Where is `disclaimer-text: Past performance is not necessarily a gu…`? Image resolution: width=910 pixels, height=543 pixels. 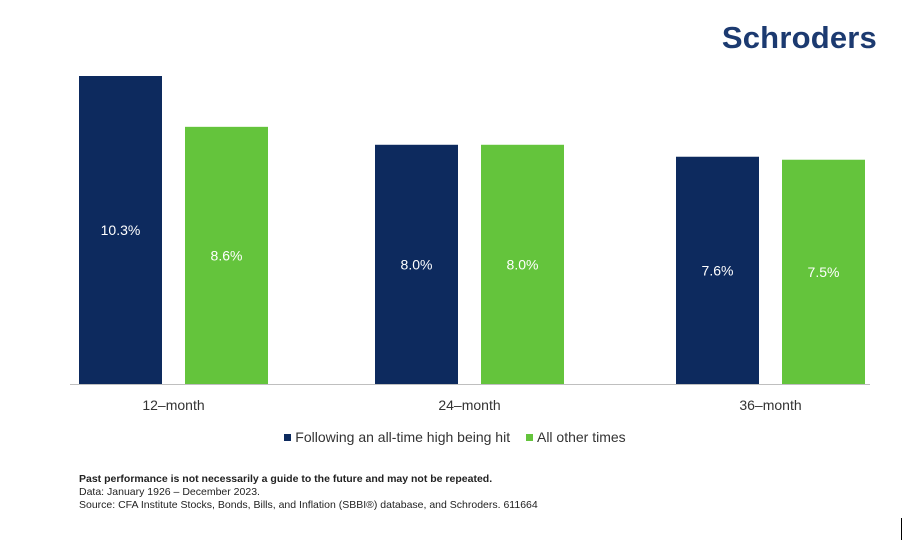 disclaimer-text: Past performance is not necessarily a gu… is located at coordinates (286, 479).